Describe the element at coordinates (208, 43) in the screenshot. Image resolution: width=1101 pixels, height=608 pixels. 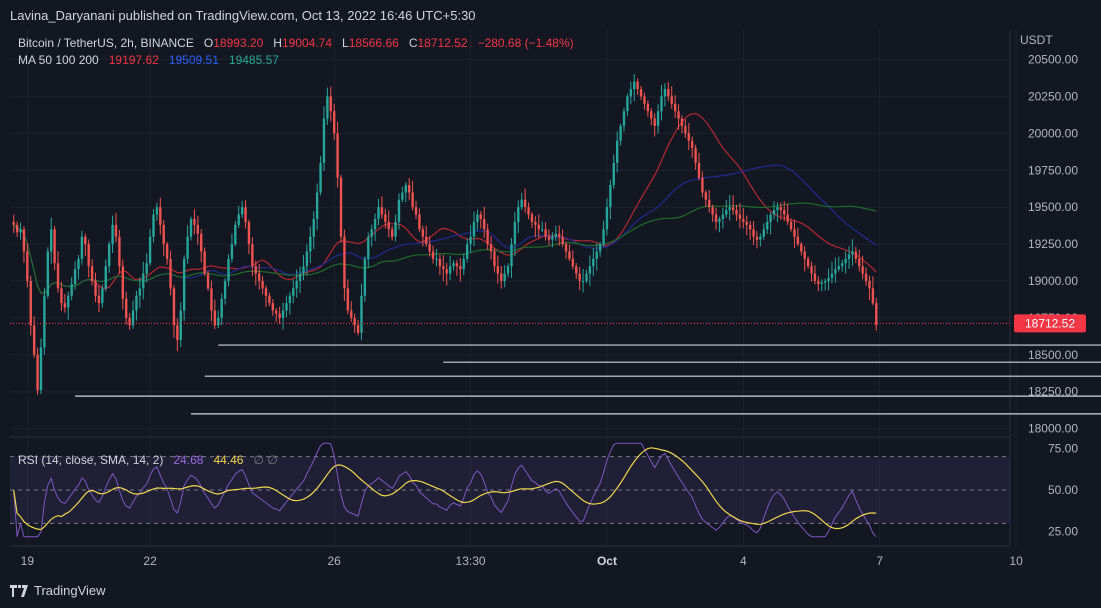
I see `ohlc-o-label: O` at that location.